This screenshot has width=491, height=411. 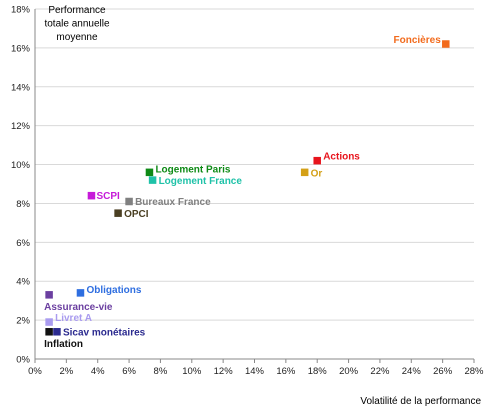 I want to click on x-tick-label: 12%, so click(x=224, y=371).